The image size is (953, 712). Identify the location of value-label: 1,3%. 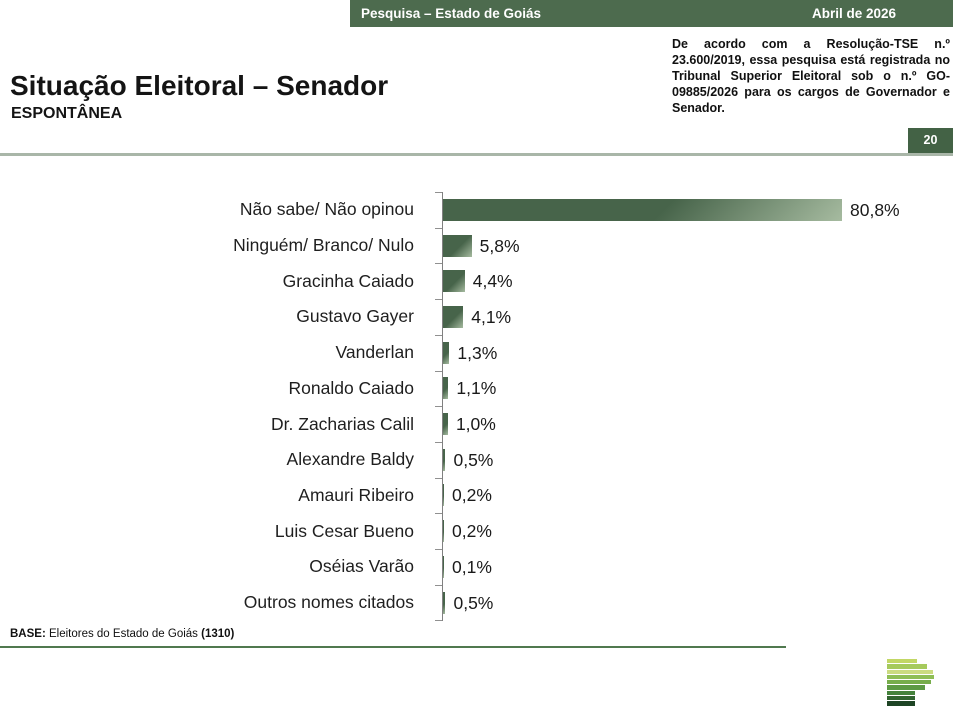
(477, 352).